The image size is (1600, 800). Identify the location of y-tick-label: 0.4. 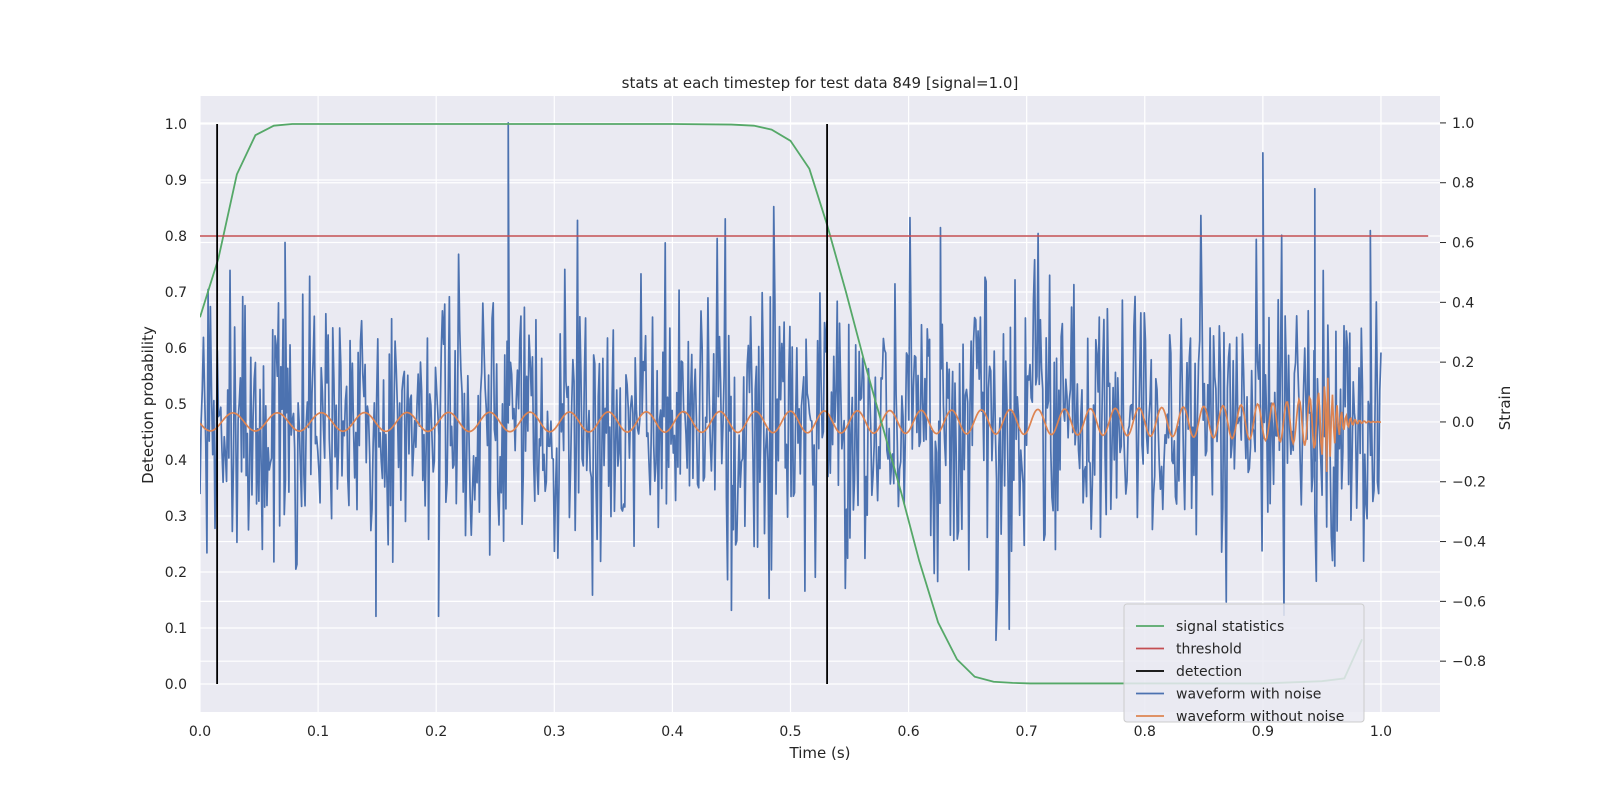
(176, 461).